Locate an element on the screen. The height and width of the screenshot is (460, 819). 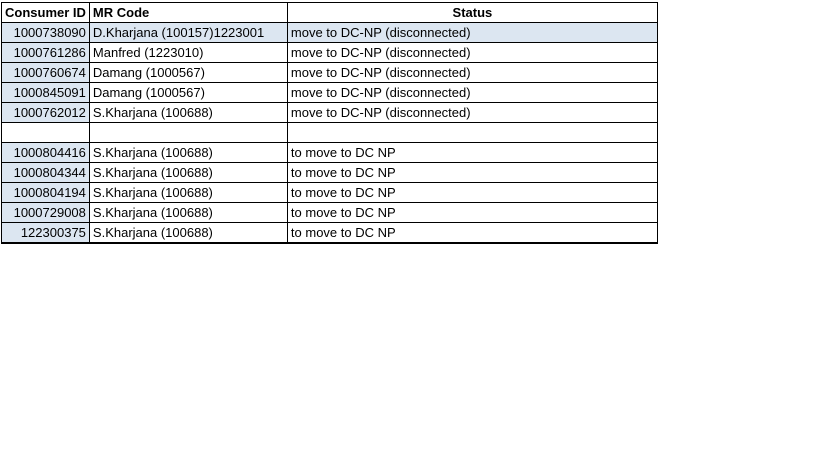
cell-consumer-id: 1000804344 is located at coordinates (45, 172).